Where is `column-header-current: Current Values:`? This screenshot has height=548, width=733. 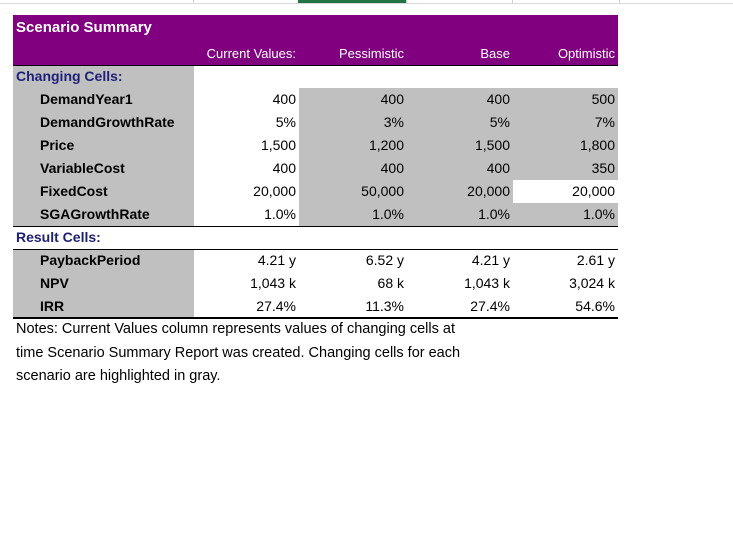
column-header-current: Current Values: is located at coordinates (246, 54).